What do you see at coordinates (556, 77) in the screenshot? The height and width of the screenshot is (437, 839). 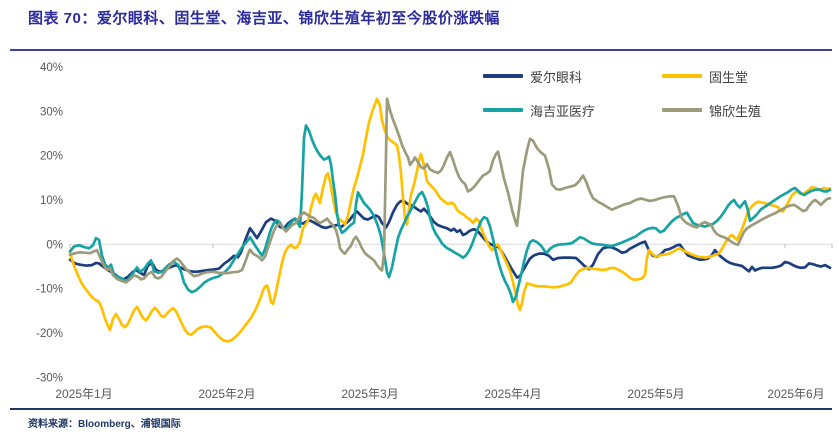 I see `legend-label-aier: 爱尔眼科` at bounding box center [556, 77].